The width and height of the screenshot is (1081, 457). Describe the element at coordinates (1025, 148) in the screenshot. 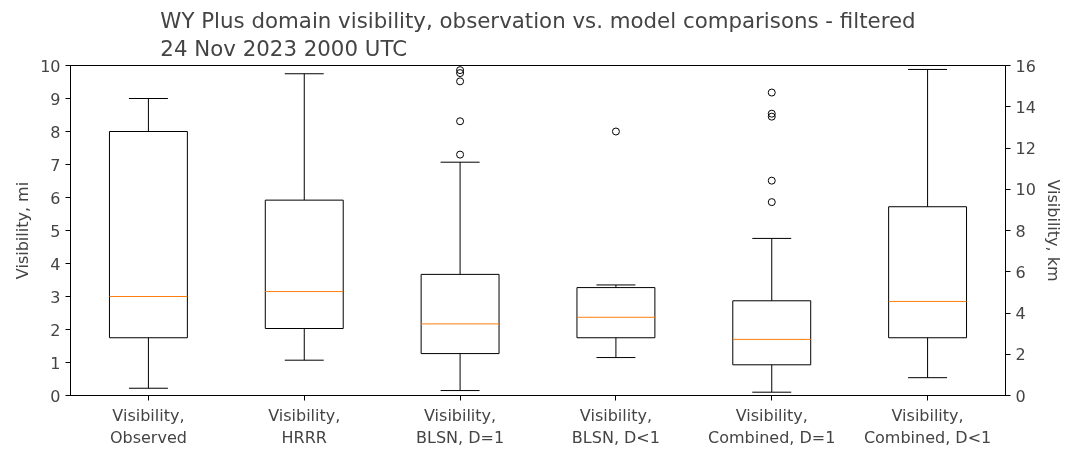

I see `y2-tick-label: 12` at that location.